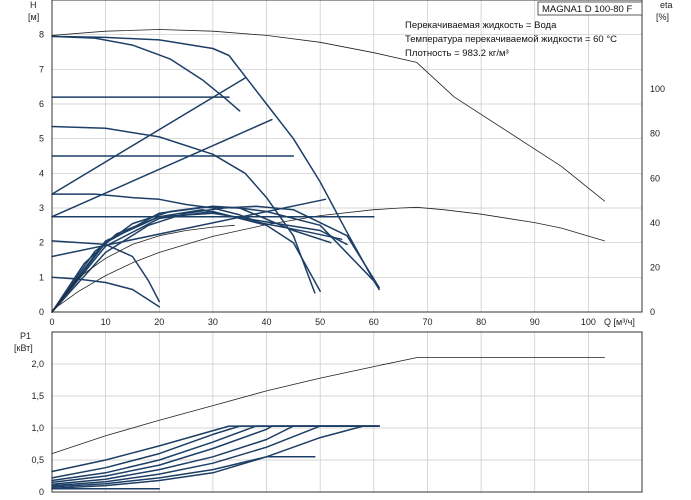 Image resolution: width=691 pixels, height=500 pixels. Describe the element at coordinates (481, 25) in the screenshot. I see `info-fluid: Перекачиваемая жидкость = Вода` at that location.